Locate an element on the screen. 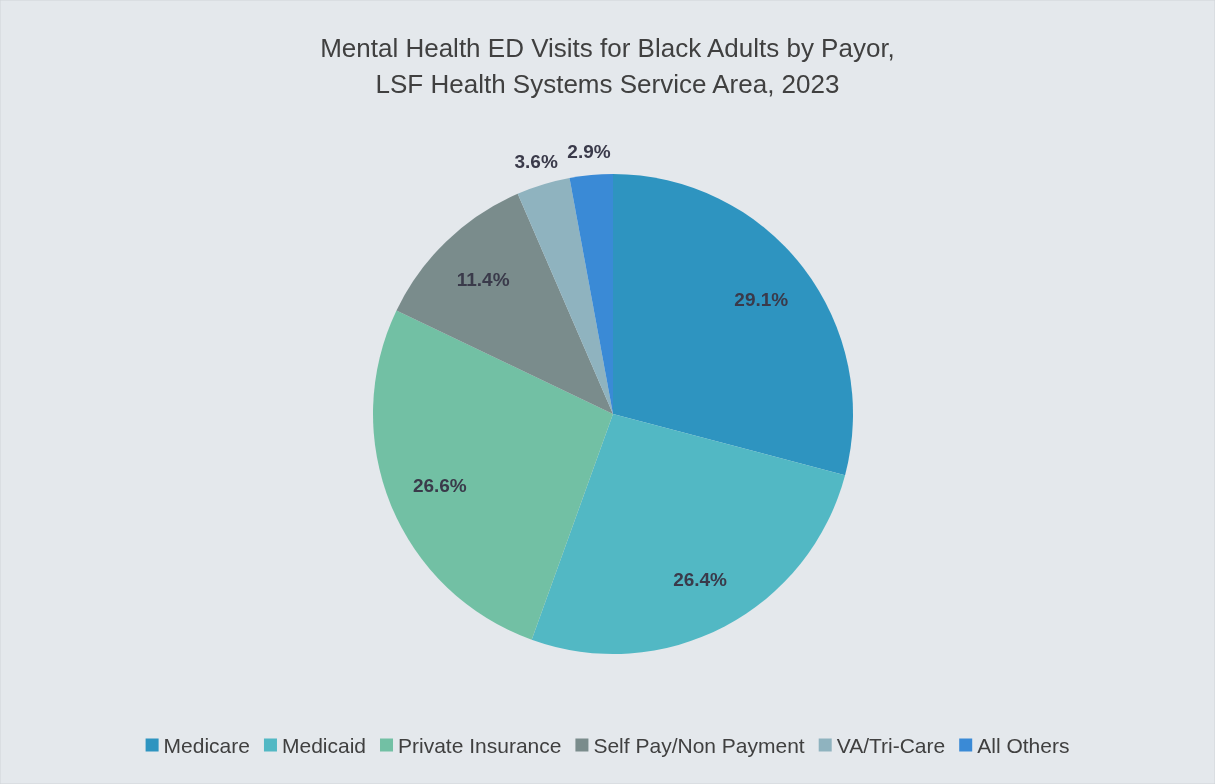  legend-label: Private Insurance is located at coordinates (480, 745).